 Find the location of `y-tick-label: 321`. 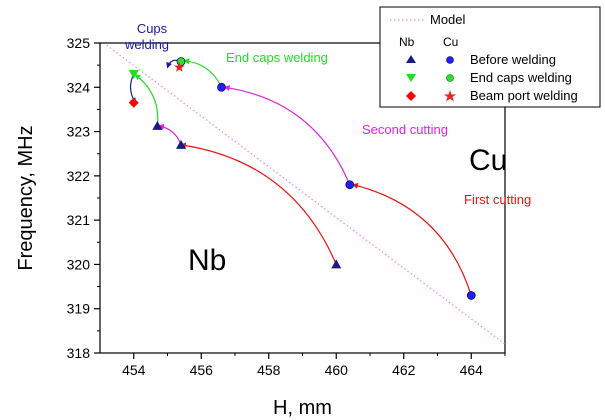

y-tick-label: 321 is located at coordinates (79, 220).